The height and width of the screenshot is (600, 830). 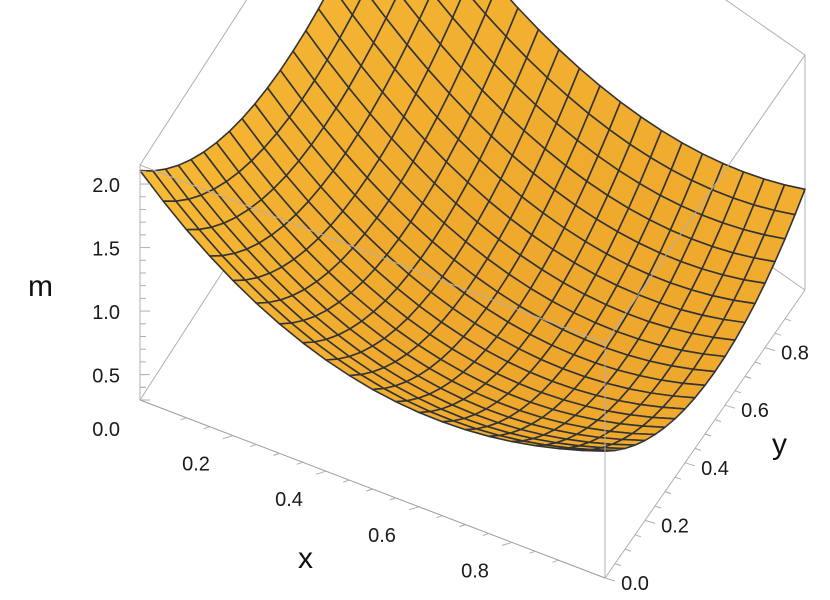 I want to click on z-tick-label: 0.5, so click(x=106, y=377).